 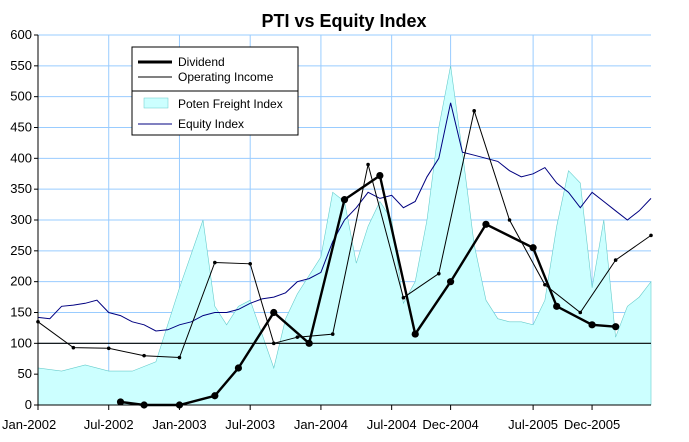 I want to click on x-tick-label: Dec-2004, so click(x=450, y=424).